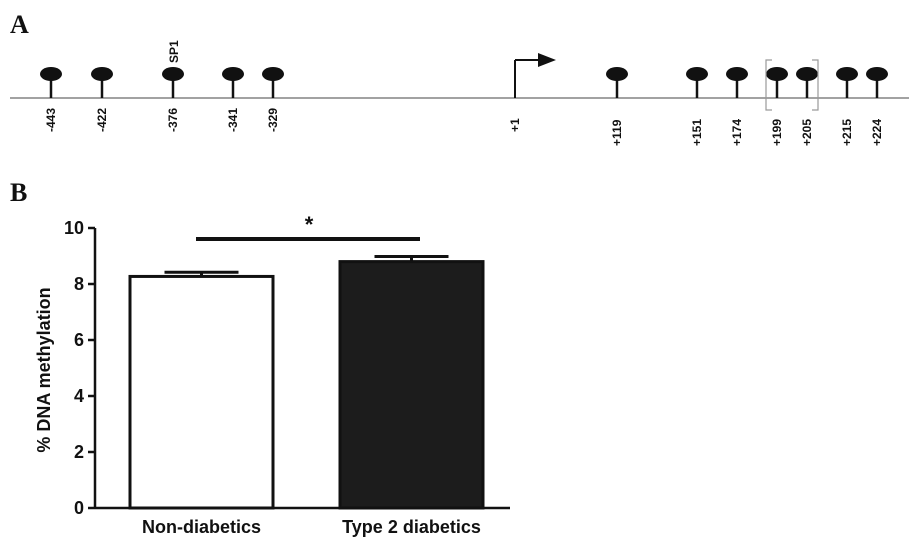  Describe the element at coordinates (309, 224) in the screenshot. I see `significance-asterisk: *` at that location.